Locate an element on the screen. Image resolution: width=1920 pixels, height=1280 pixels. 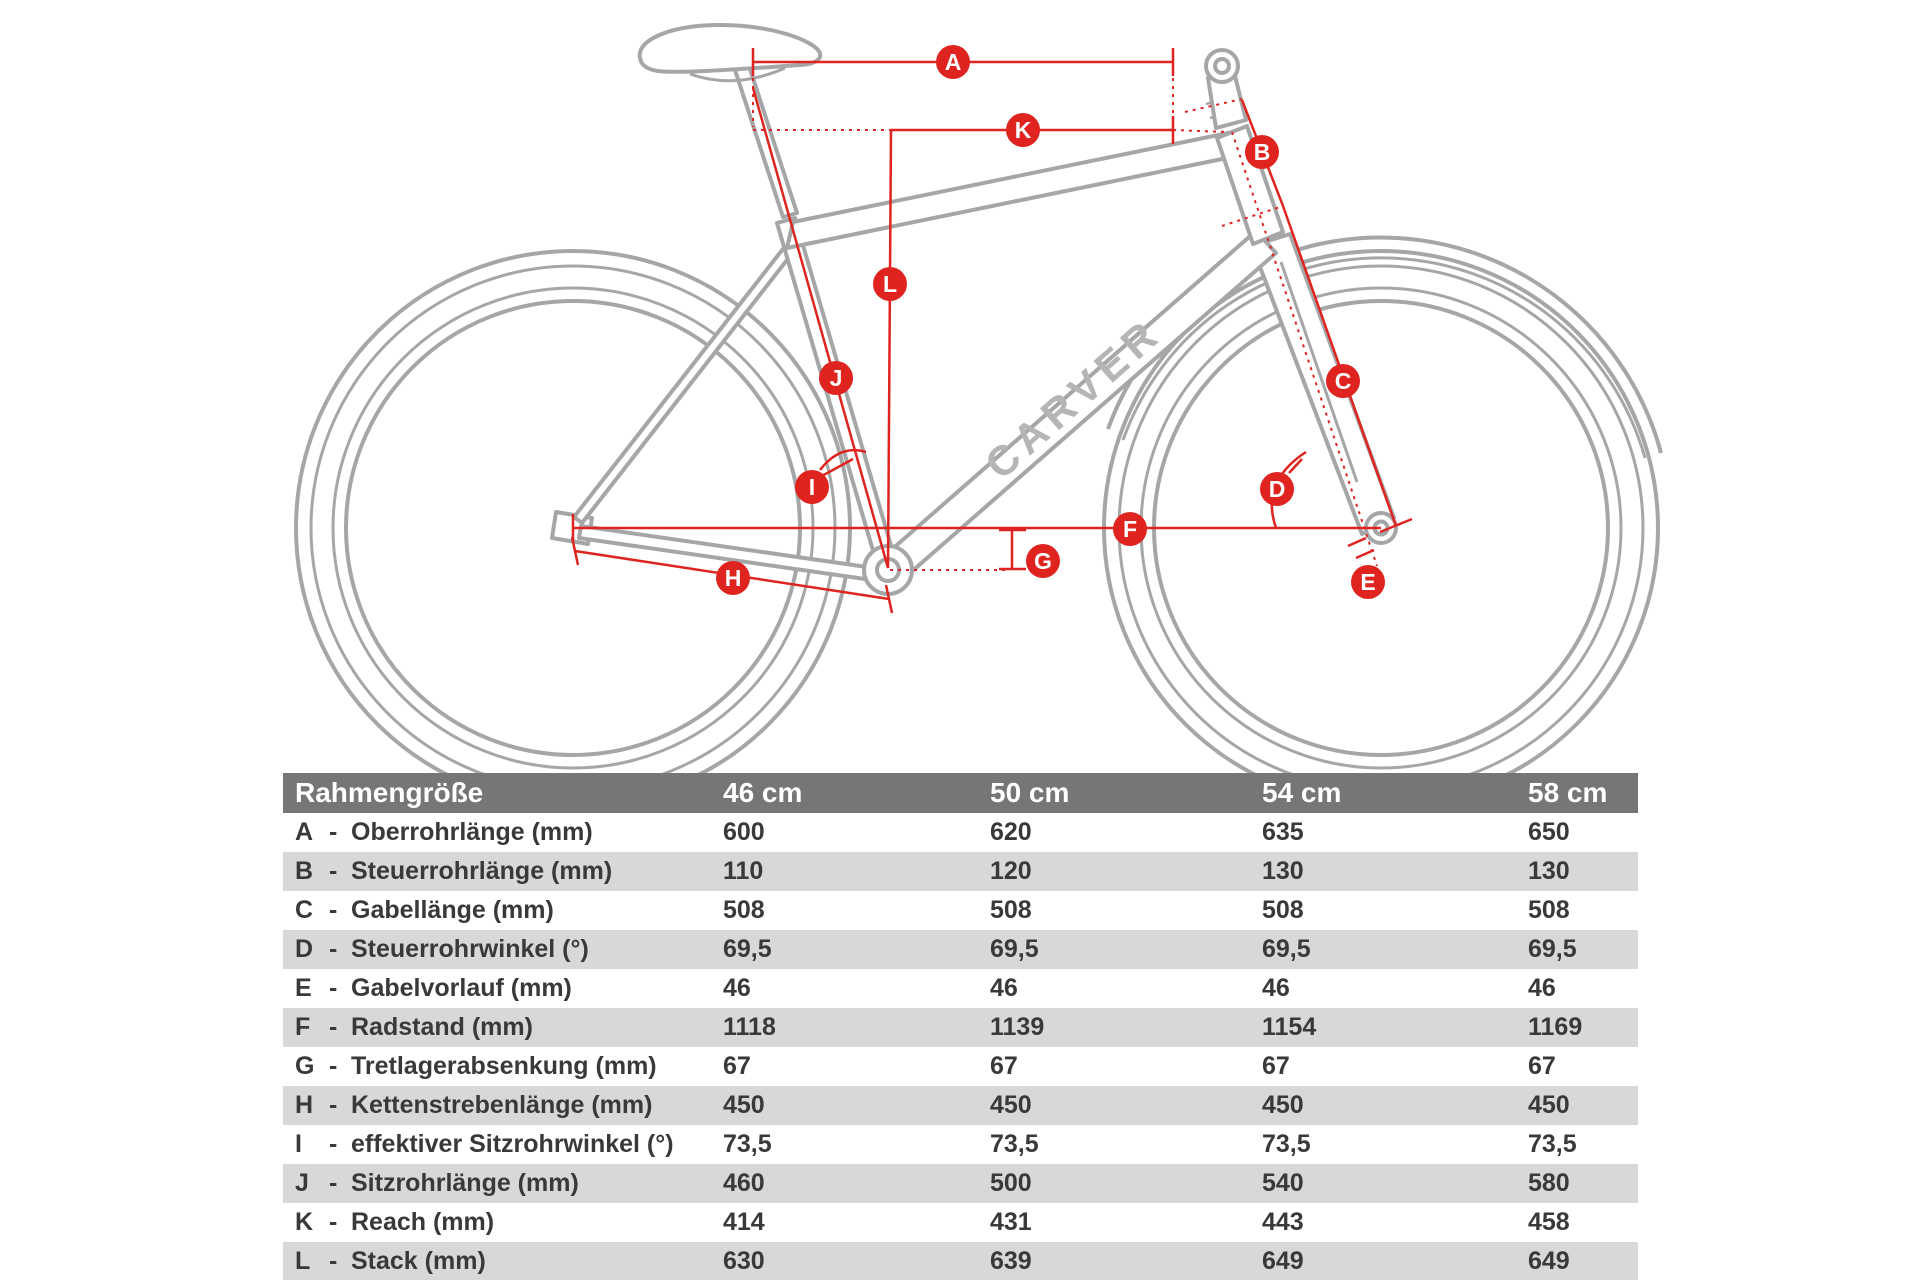
value-H-58cm: 450 is located at coordinates (1549, 1105).